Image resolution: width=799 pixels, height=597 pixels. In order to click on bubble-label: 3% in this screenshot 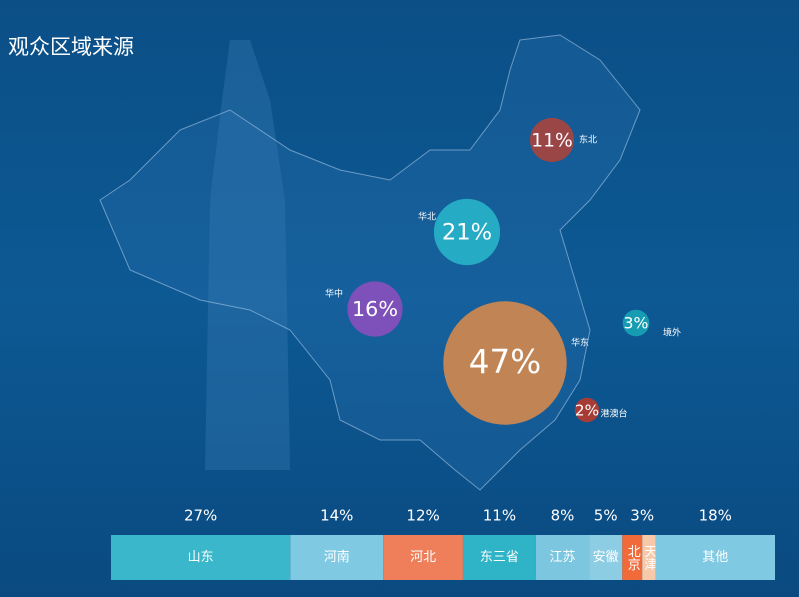, I will do `click(636, 323)`.